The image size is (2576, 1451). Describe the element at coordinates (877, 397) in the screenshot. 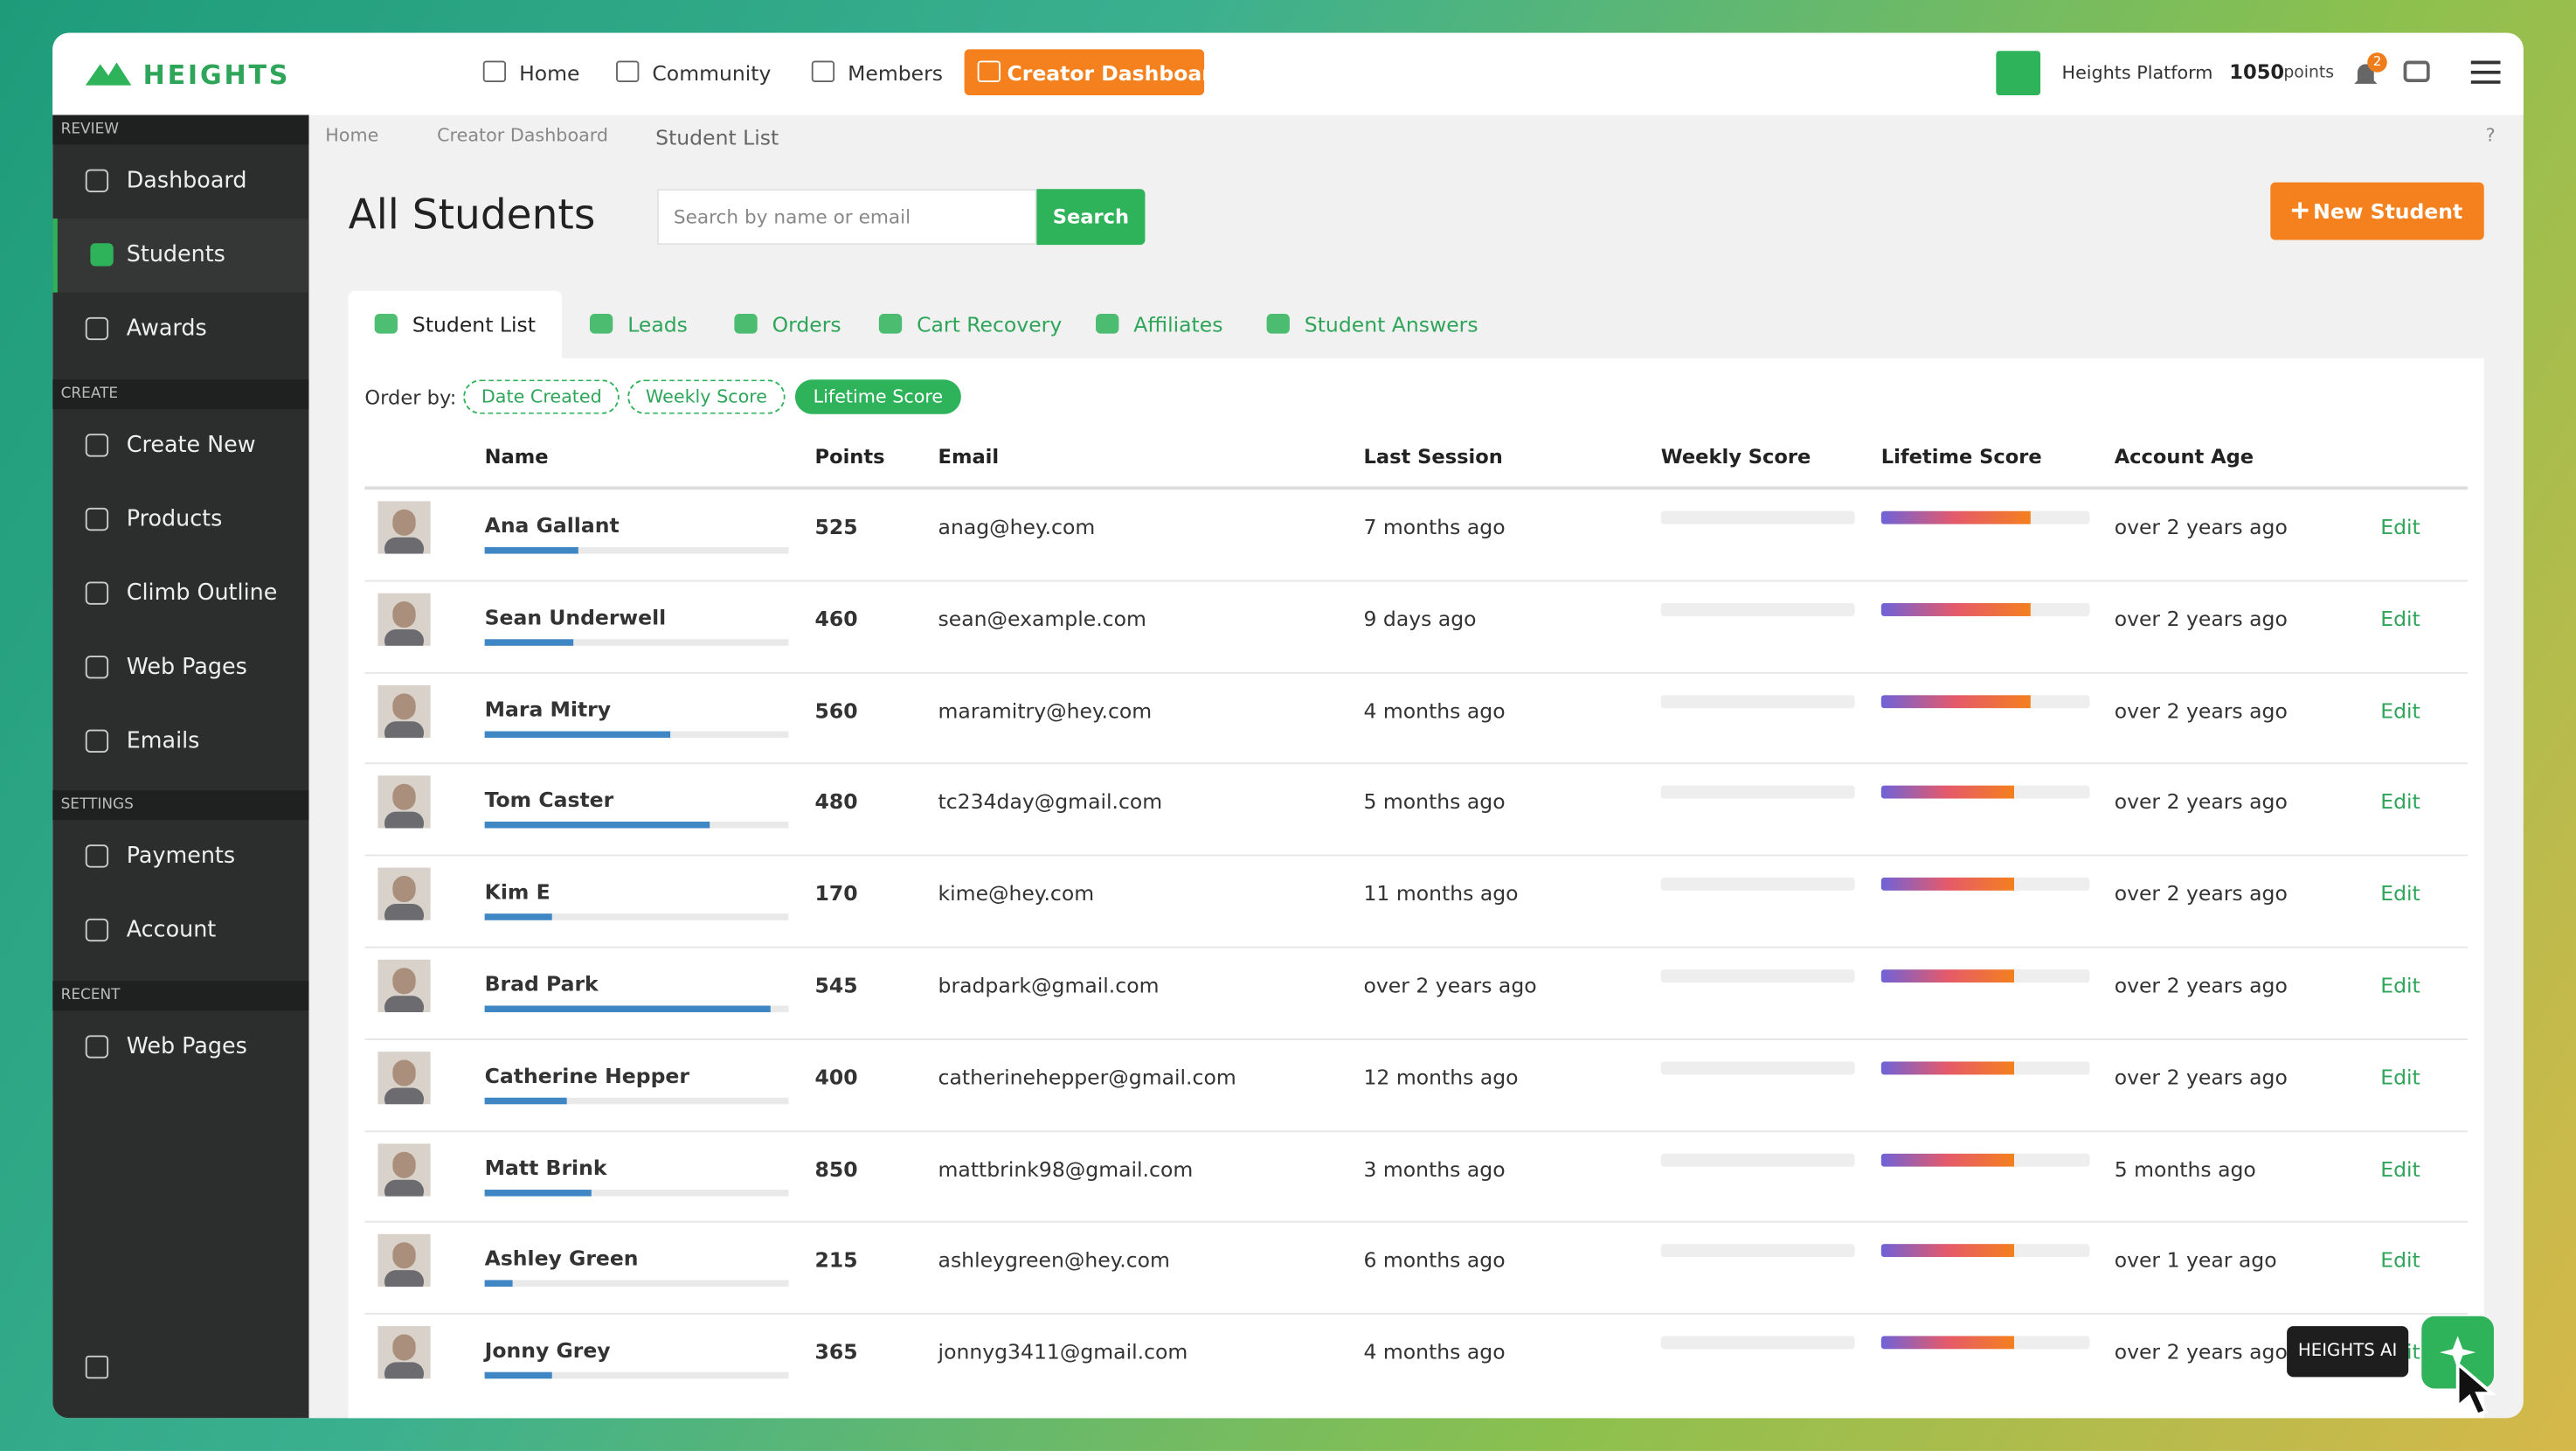

I see `order-option: Lifetime Score` at that location.